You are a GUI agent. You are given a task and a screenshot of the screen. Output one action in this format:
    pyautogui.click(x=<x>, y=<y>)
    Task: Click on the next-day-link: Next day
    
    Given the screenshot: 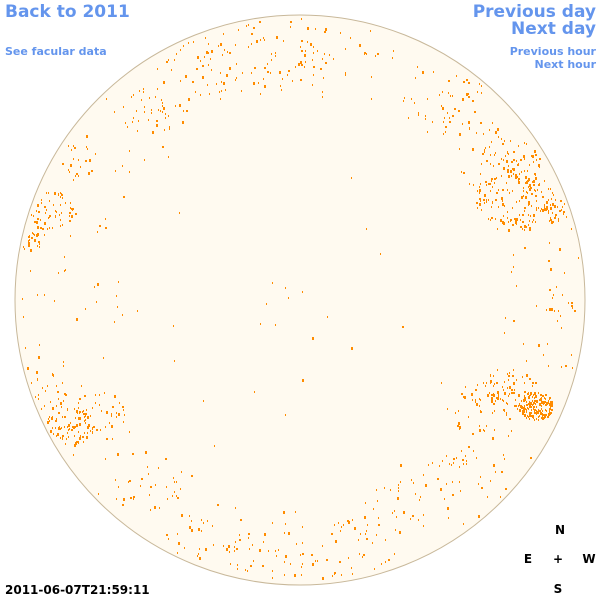 What is the action you would take?
    pyautogui.click(x=553, y=29)
    